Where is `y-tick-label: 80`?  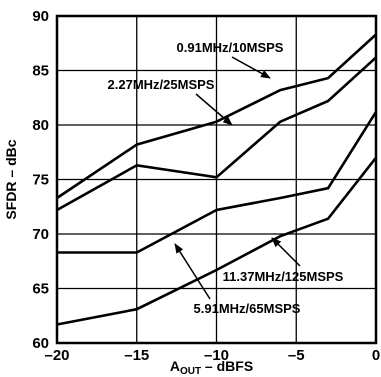 y-tick-label: 80 is located at coordinates (40, 125).